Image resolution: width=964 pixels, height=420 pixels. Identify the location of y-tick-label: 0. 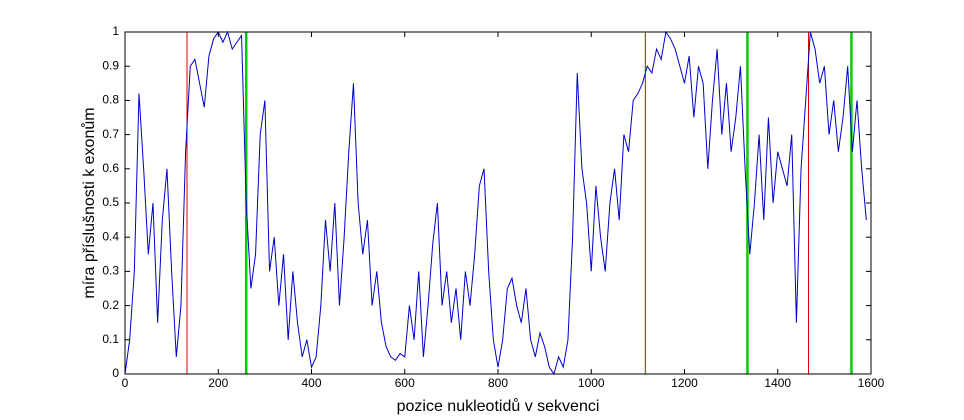
(115, 373).